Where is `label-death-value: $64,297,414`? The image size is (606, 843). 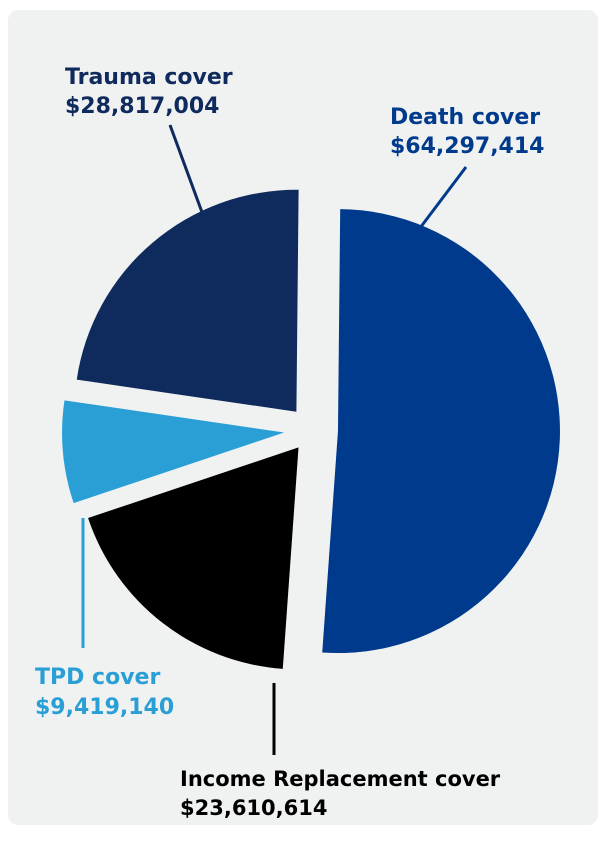
label-death-value: $64,297,414 is located at coordinates (467, 146).